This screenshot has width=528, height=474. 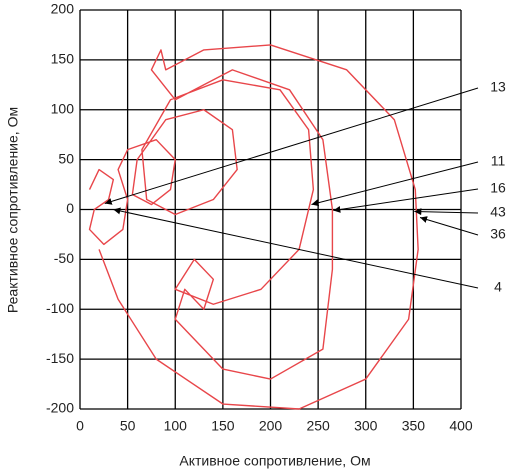 What do you see at coordinates (63, 59) in the screenshot?
I see `y-tick-label: 150` at bounding box center [63, 59].